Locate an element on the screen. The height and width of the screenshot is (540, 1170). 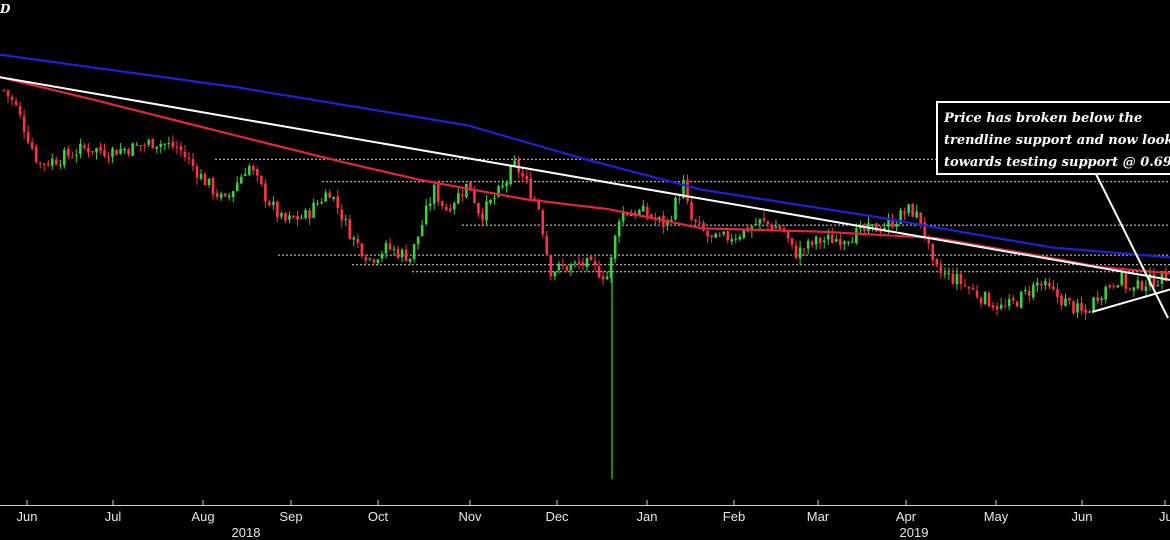
x-tick-label: Ju is located at coordinates (1164, 516).